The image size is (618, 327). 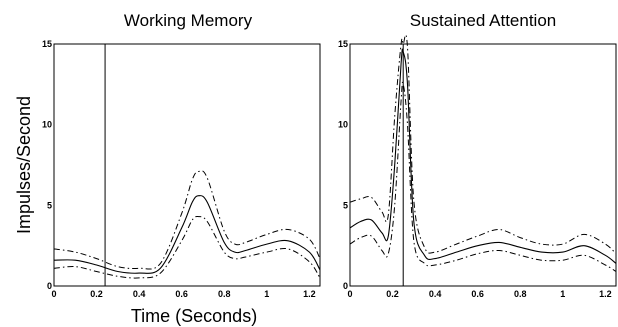 I want to click on sustained-attention-y-tick-label: 15, so click(x=343, y=44).